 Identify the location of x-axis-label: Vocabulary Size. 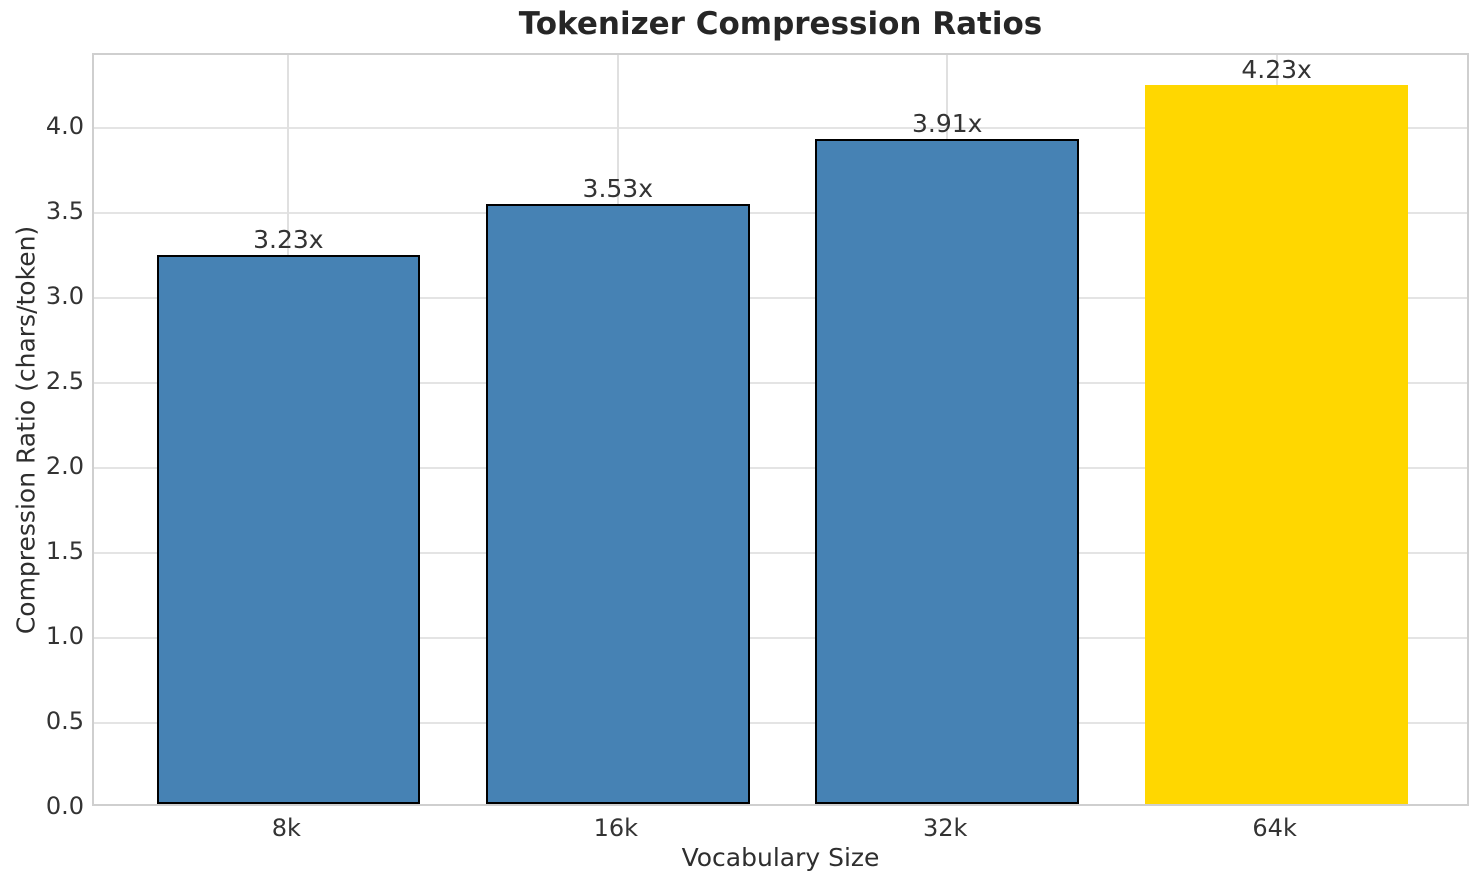
(780, 857).